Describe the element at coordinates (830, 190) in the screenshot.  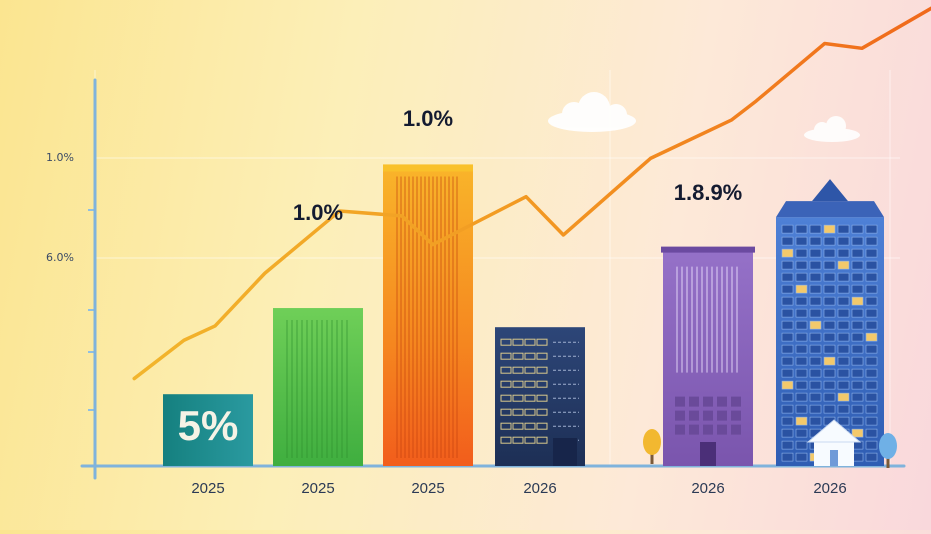
I see `building-roof` at that location.